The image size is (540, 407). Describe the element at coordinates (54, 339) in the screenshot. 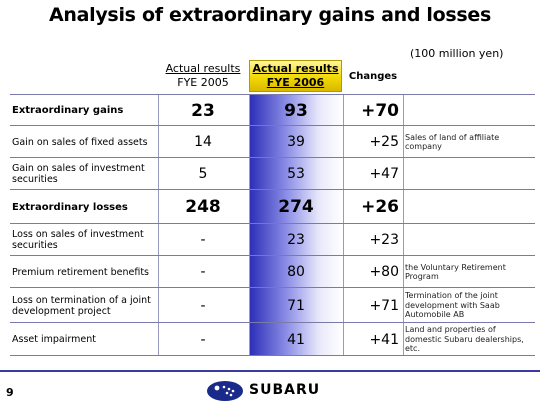

I see `row-label: Asset impairment` at that location.